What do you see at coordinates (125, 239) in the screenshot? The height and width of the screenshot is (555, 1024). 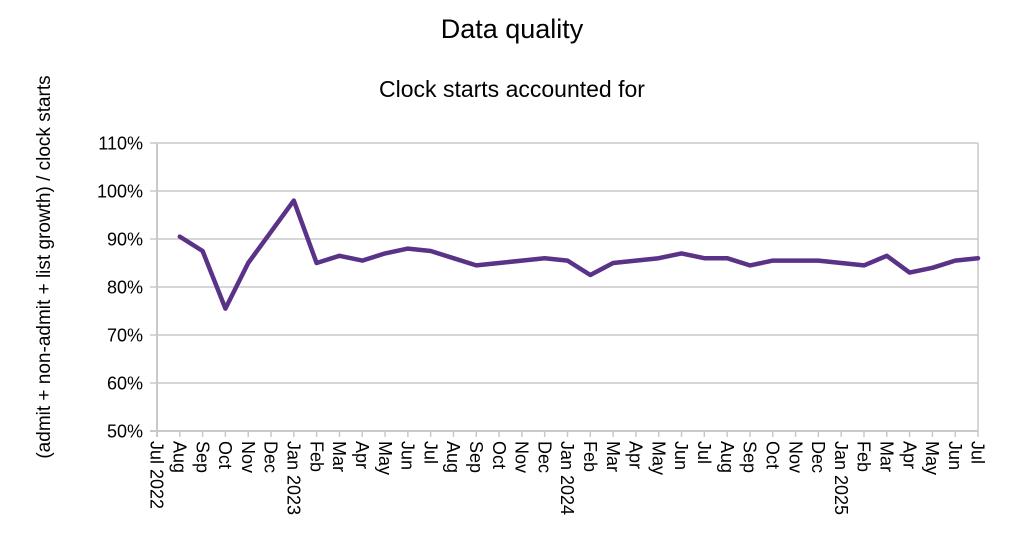 I see `y-tick-label: 90%` at bounding box center [125, 239].